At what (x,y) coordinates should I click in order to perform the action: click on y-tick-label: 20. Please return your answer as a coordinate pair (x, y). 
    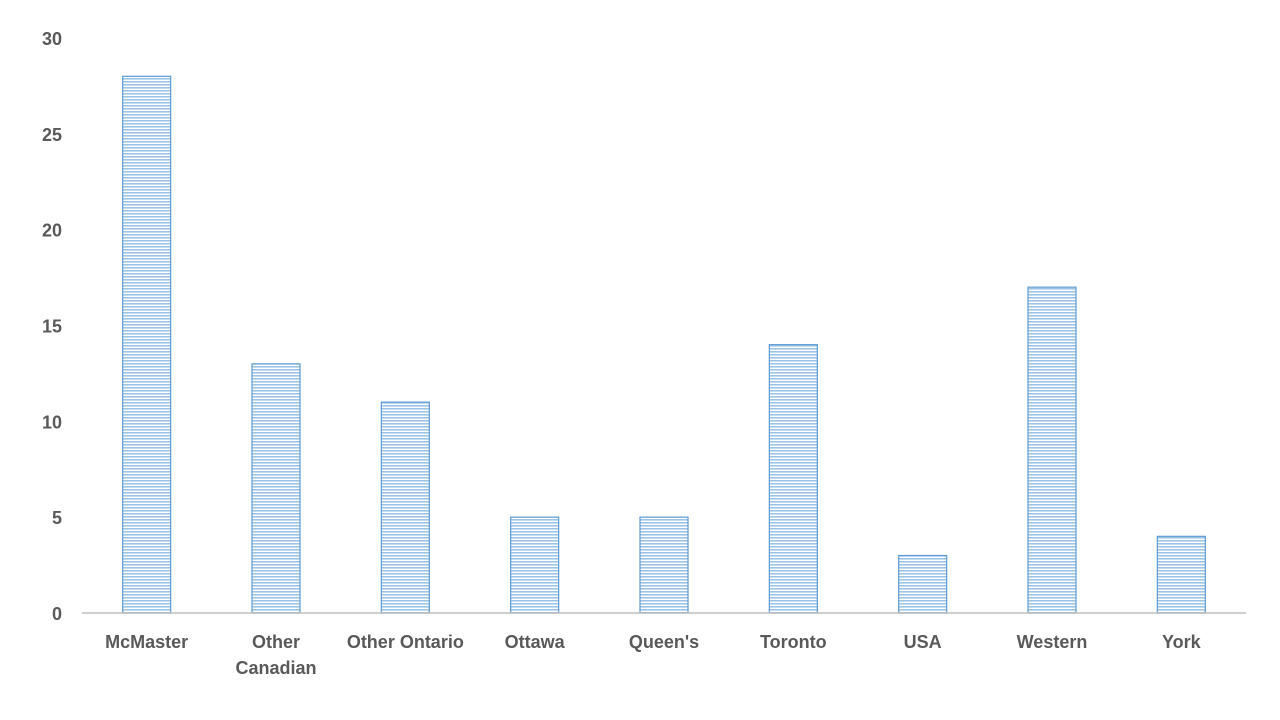
    Looking at the image, I should click on (52, 231).